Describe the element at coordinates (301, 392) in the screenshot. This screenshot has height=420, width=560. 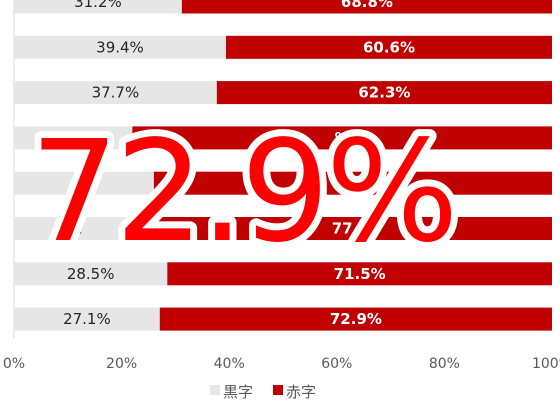
I see `legend-label-red: 赤字` at that location.